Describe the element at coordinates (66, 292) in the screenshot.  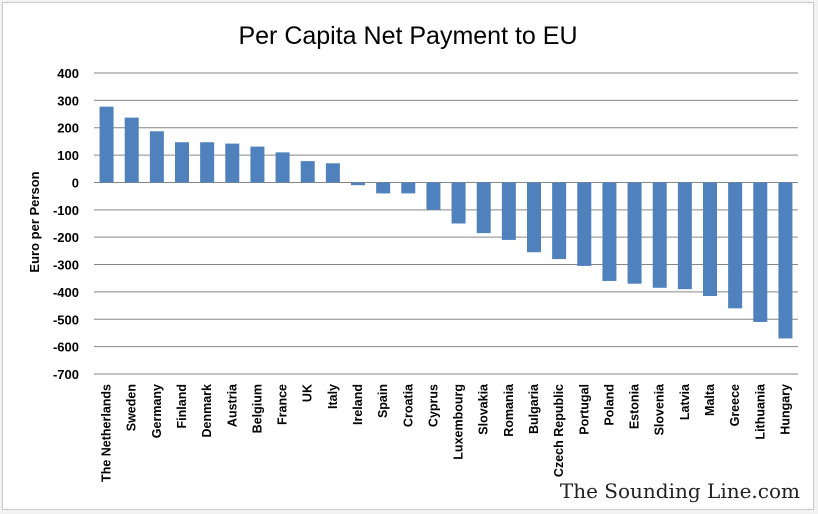
I see `y-tick-label: -400` at that location.